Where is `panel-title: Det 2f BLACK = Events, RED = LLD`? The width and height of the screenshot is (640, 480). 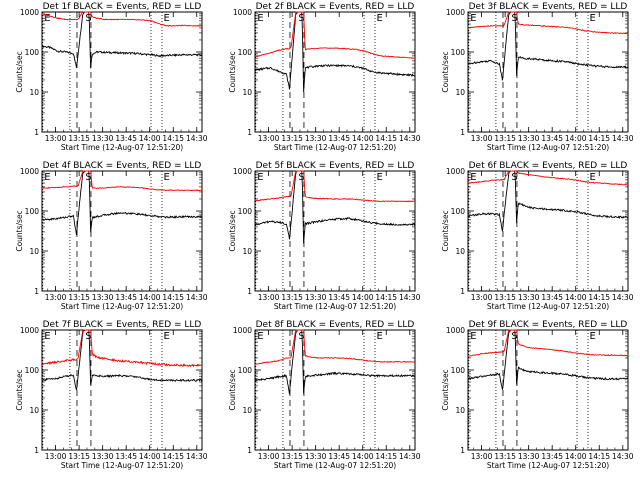
panel-title: Det 2f BLACK = Events, RED = LLD is located at coordinates (335, 7).